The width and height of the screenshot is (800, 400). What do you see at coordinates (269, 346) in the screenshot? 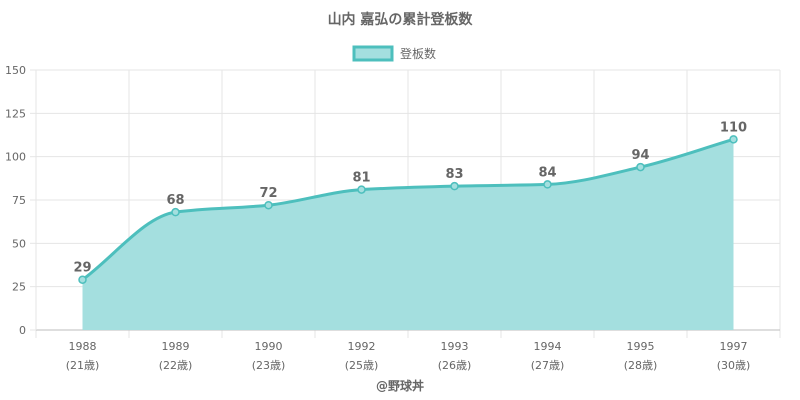
I see `x-tick-label: 1990` at bounding box center [269, 346].